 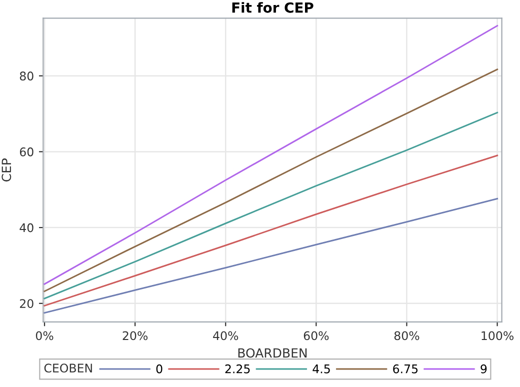 I want to click on y-axis-title: CEP, so click(x=7, y=170).